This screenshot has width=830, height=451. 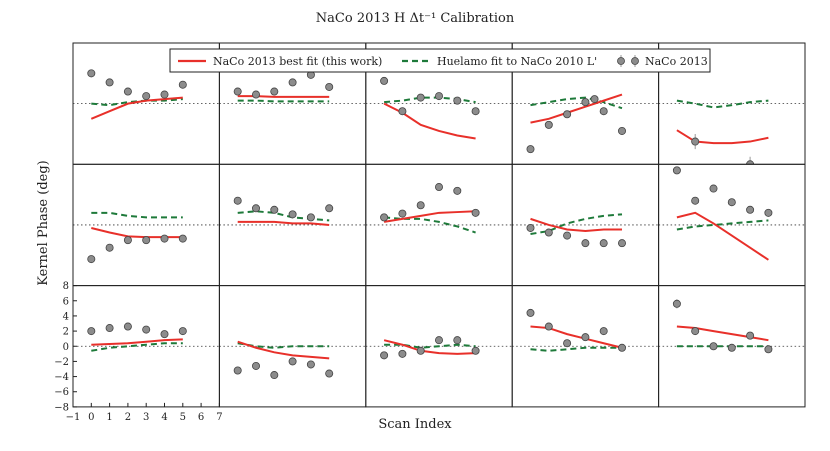 I want to click on panel-r2-c3, so click(x=585, y=346).